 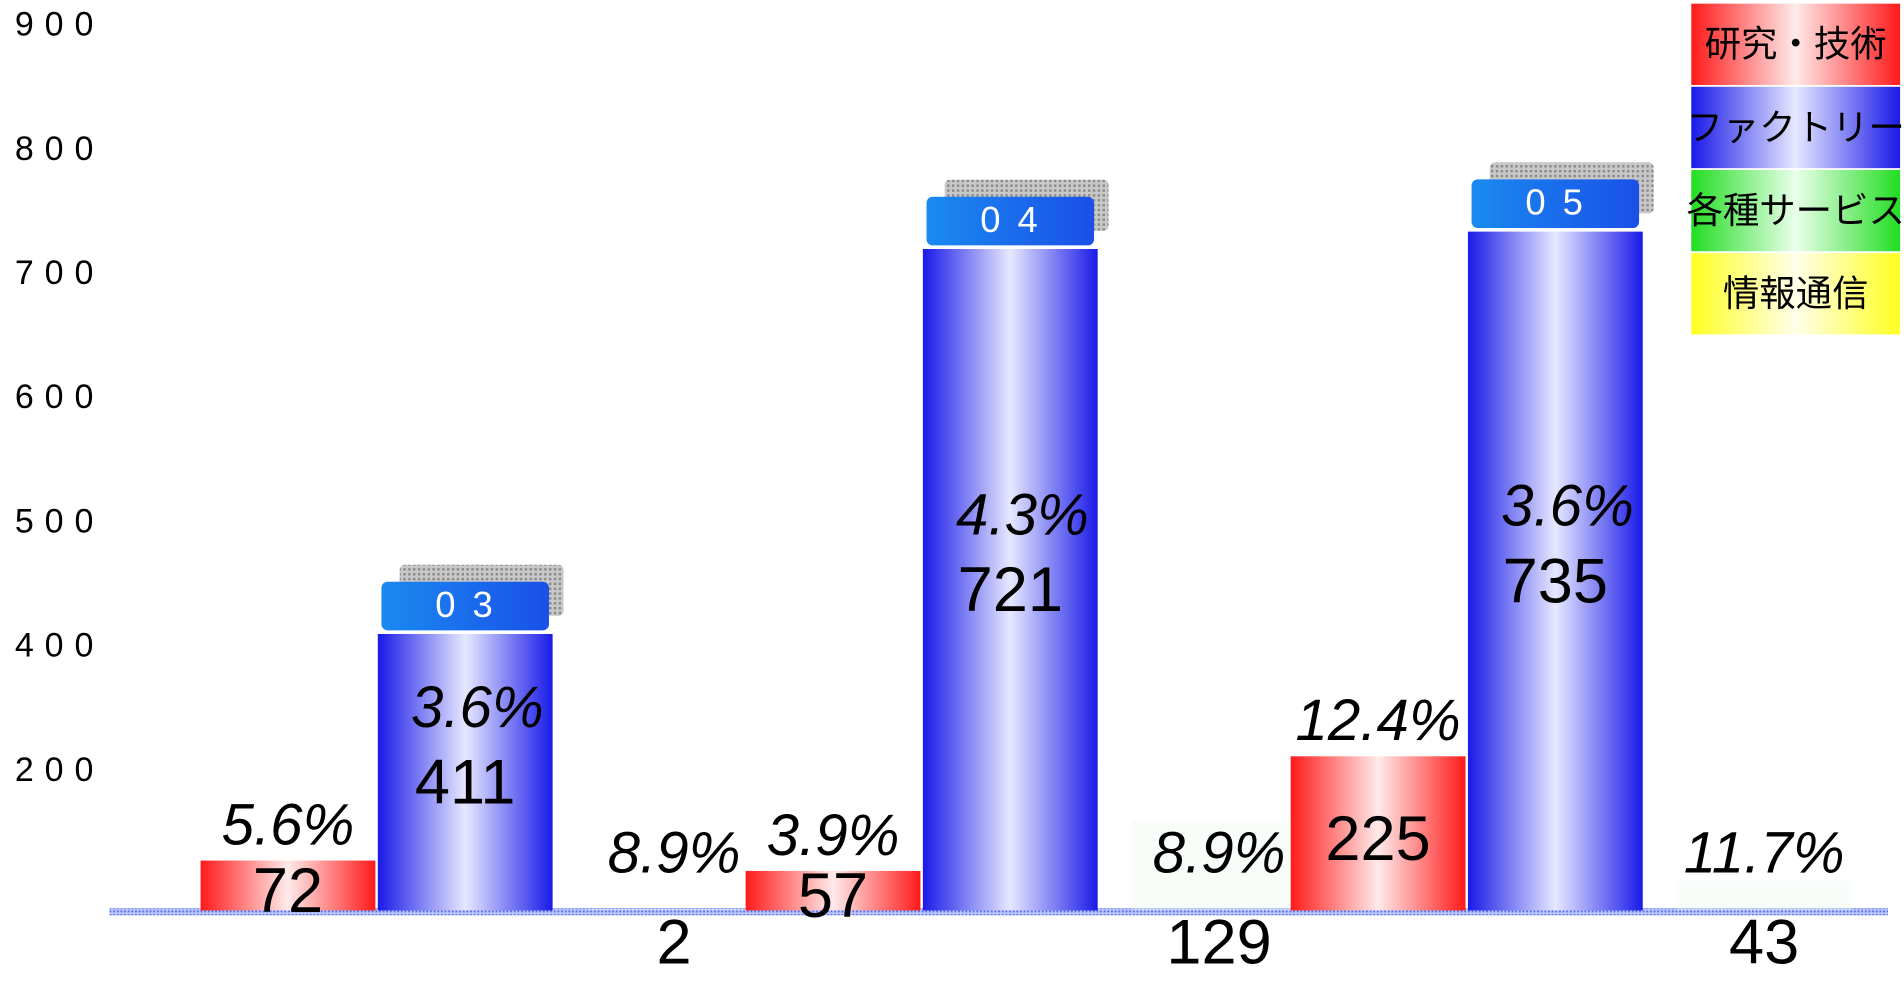 What do you see at coordinates (288, 824) in the screenshot?
I see `rate-label: 5.6%` at bounding box center [288, 824].